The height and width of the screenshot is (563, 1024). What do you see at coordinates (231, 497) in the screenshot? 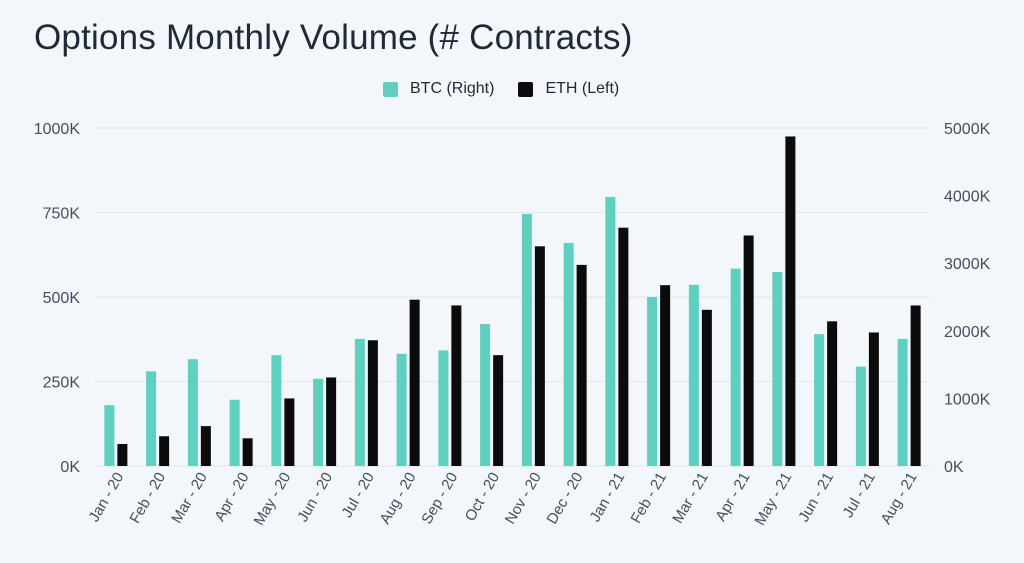
I see `x-tick-label: Apr - 20` at bounding box center [231, 497].